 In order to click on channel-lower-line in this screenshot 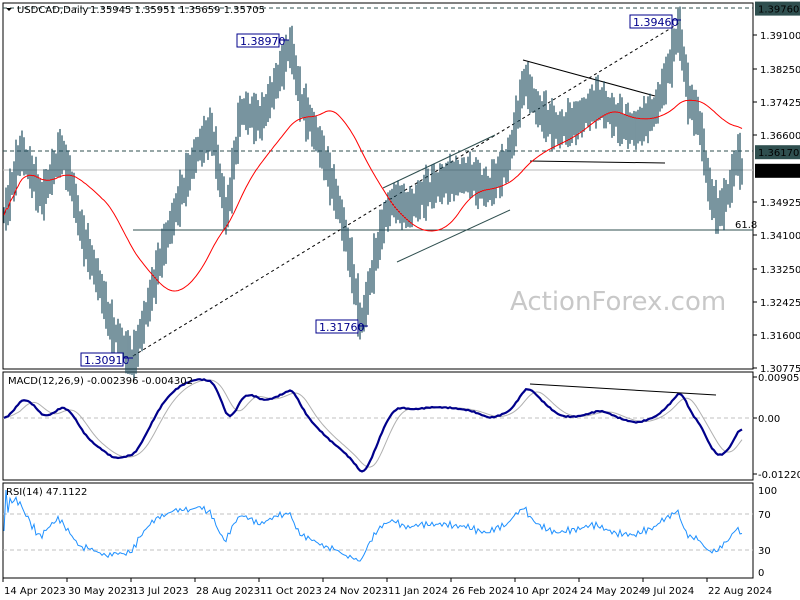, I will do `click(453, 236)`.